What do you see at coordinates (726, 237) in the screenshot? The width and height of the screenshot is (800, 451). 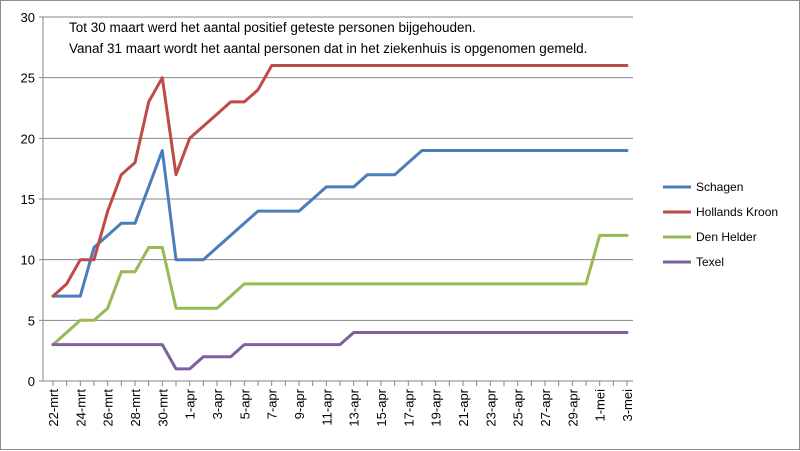 I see `legend-label-den-helder: Den Helder` at bounding box center [726, 237].